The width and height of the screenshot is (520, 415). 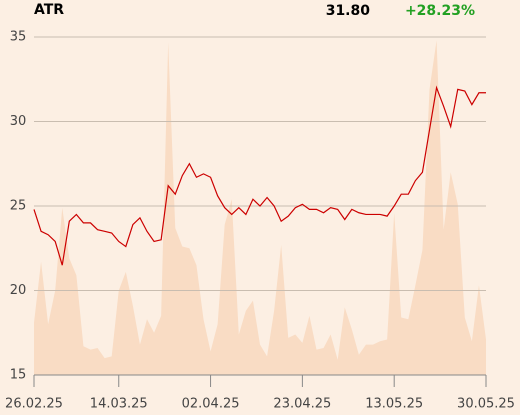 What do you see at coordinates (486, 404) in the screenshot?
I see `x-tick-label: 30.05.25` at bounding box center [486, 404].